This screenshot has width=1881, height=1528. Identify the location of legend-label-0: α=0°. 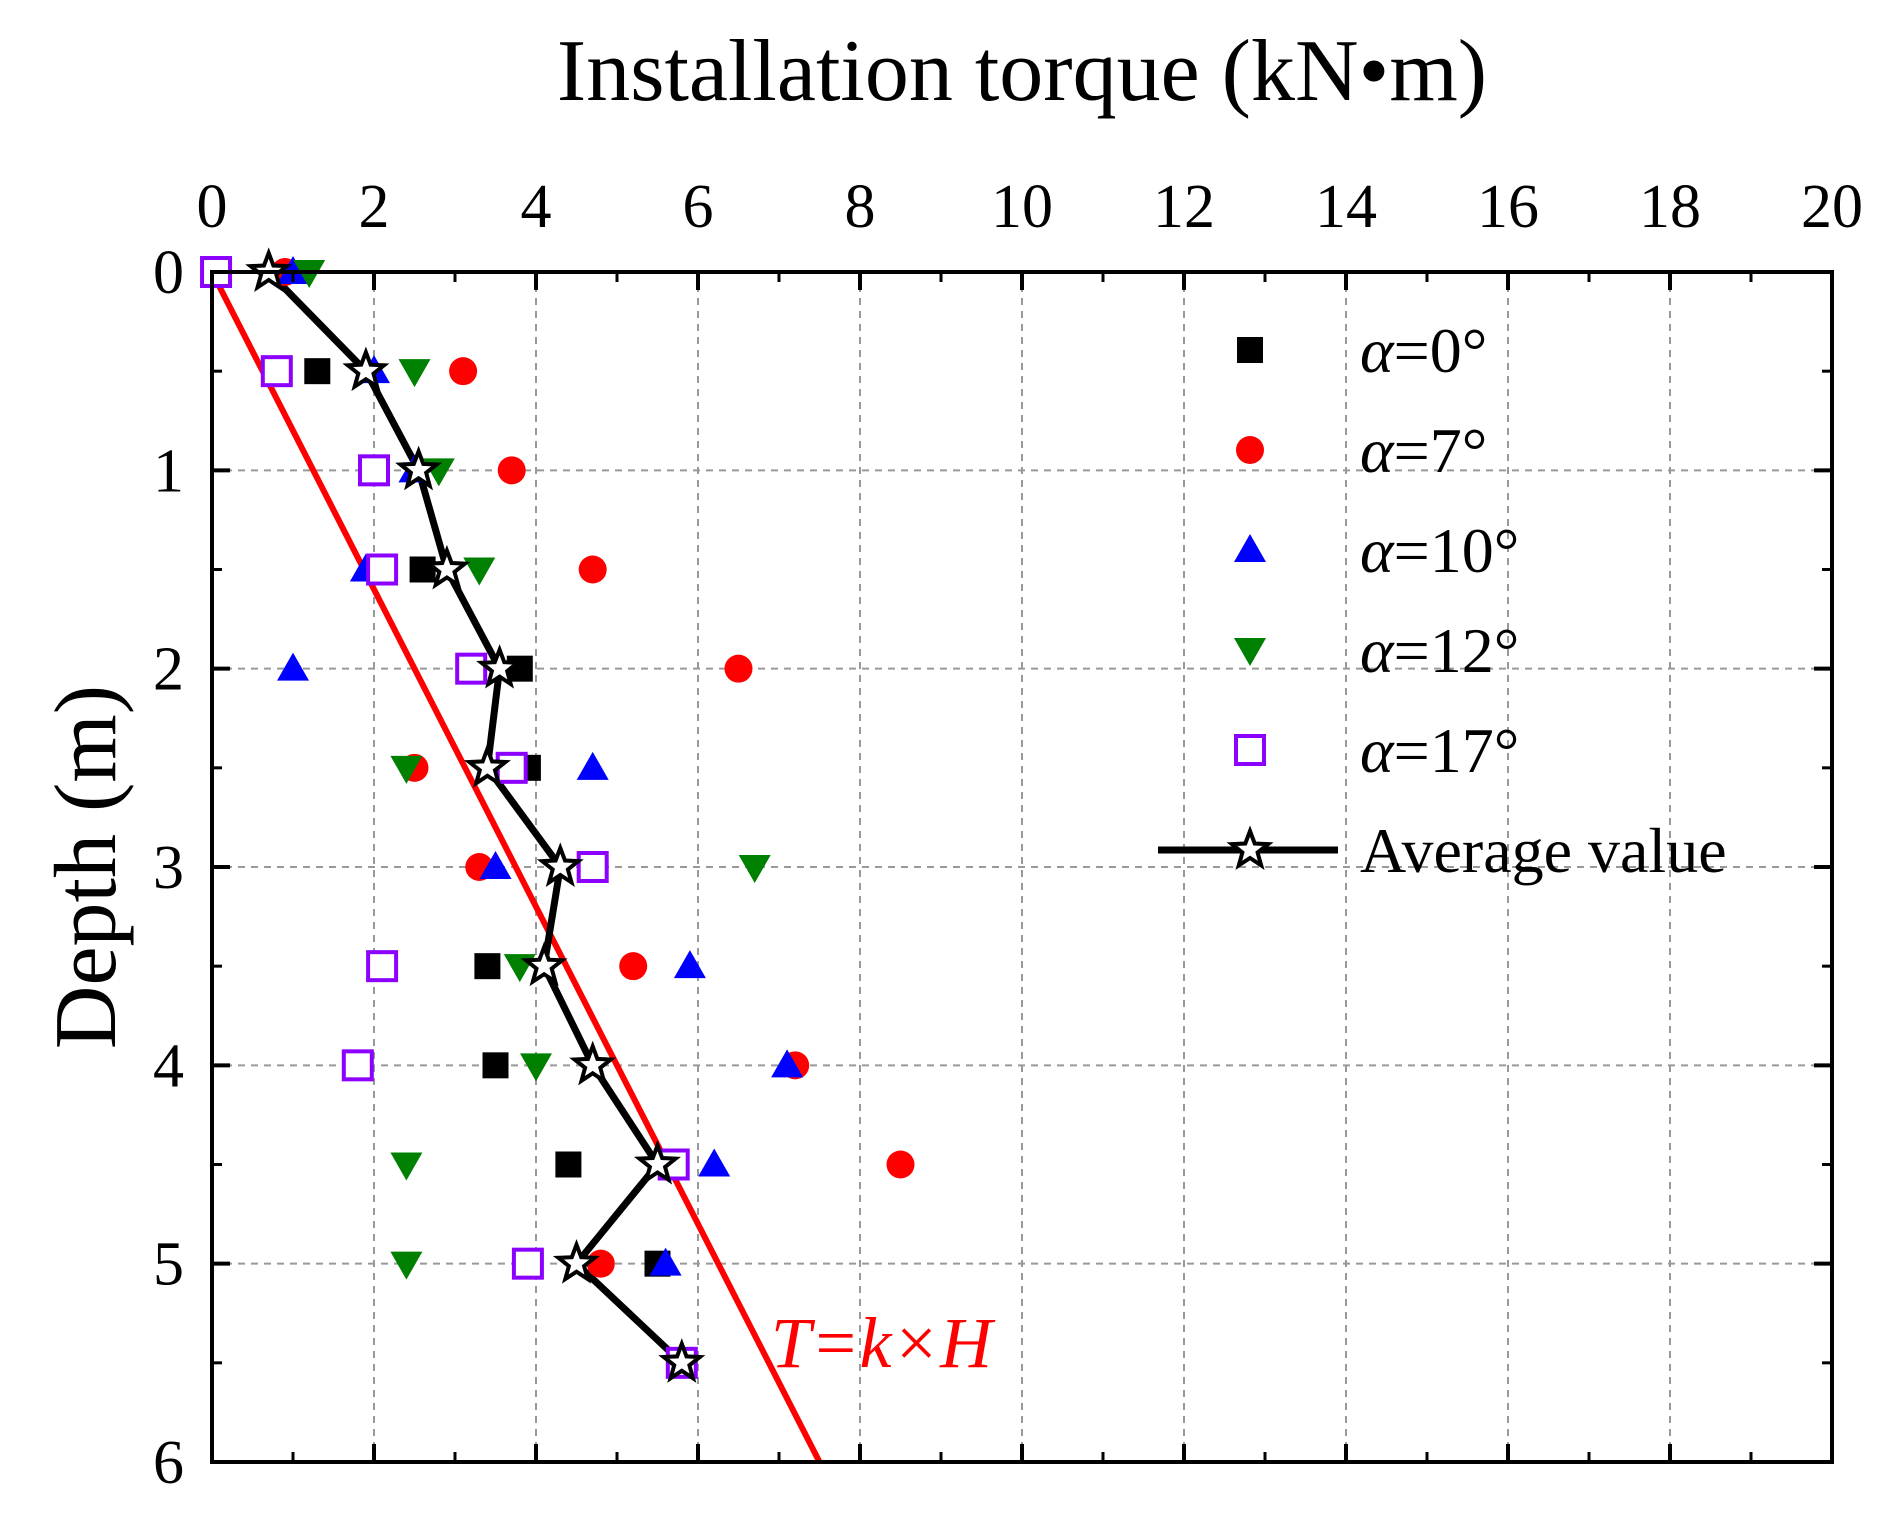
(1423, 350).